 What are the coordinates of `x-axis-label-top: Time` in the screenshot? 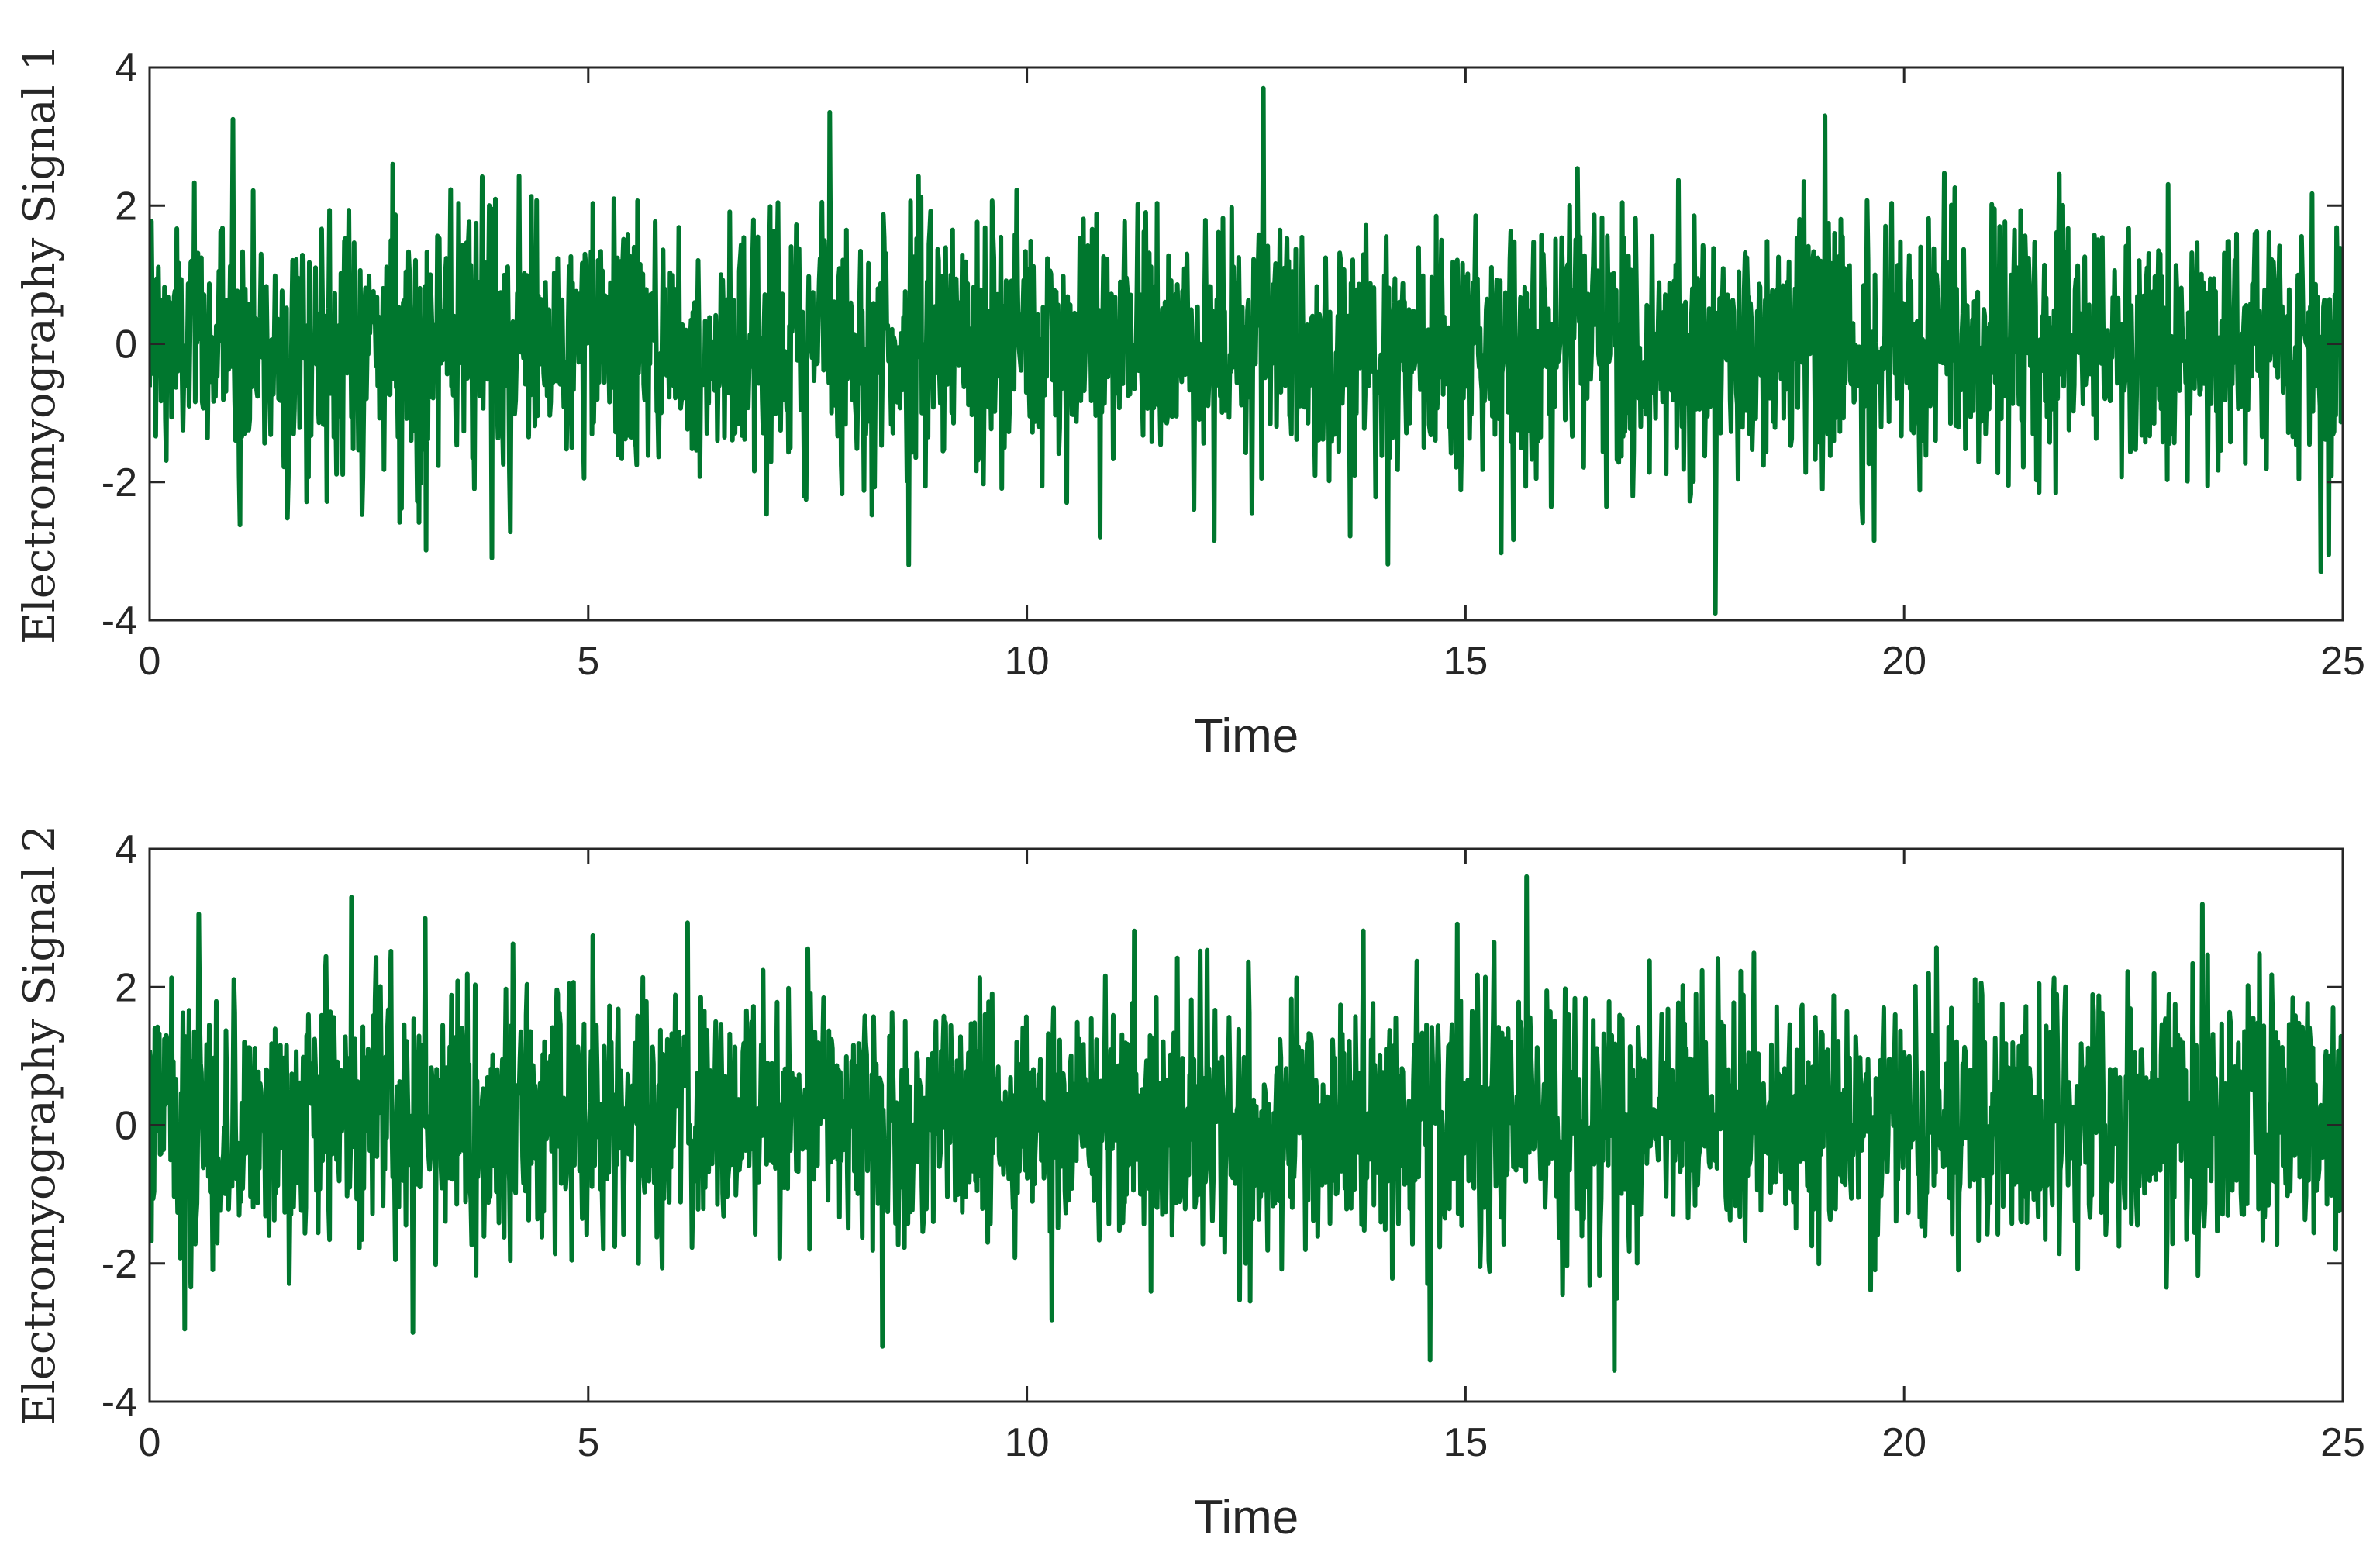 It's located at (1246, 736).